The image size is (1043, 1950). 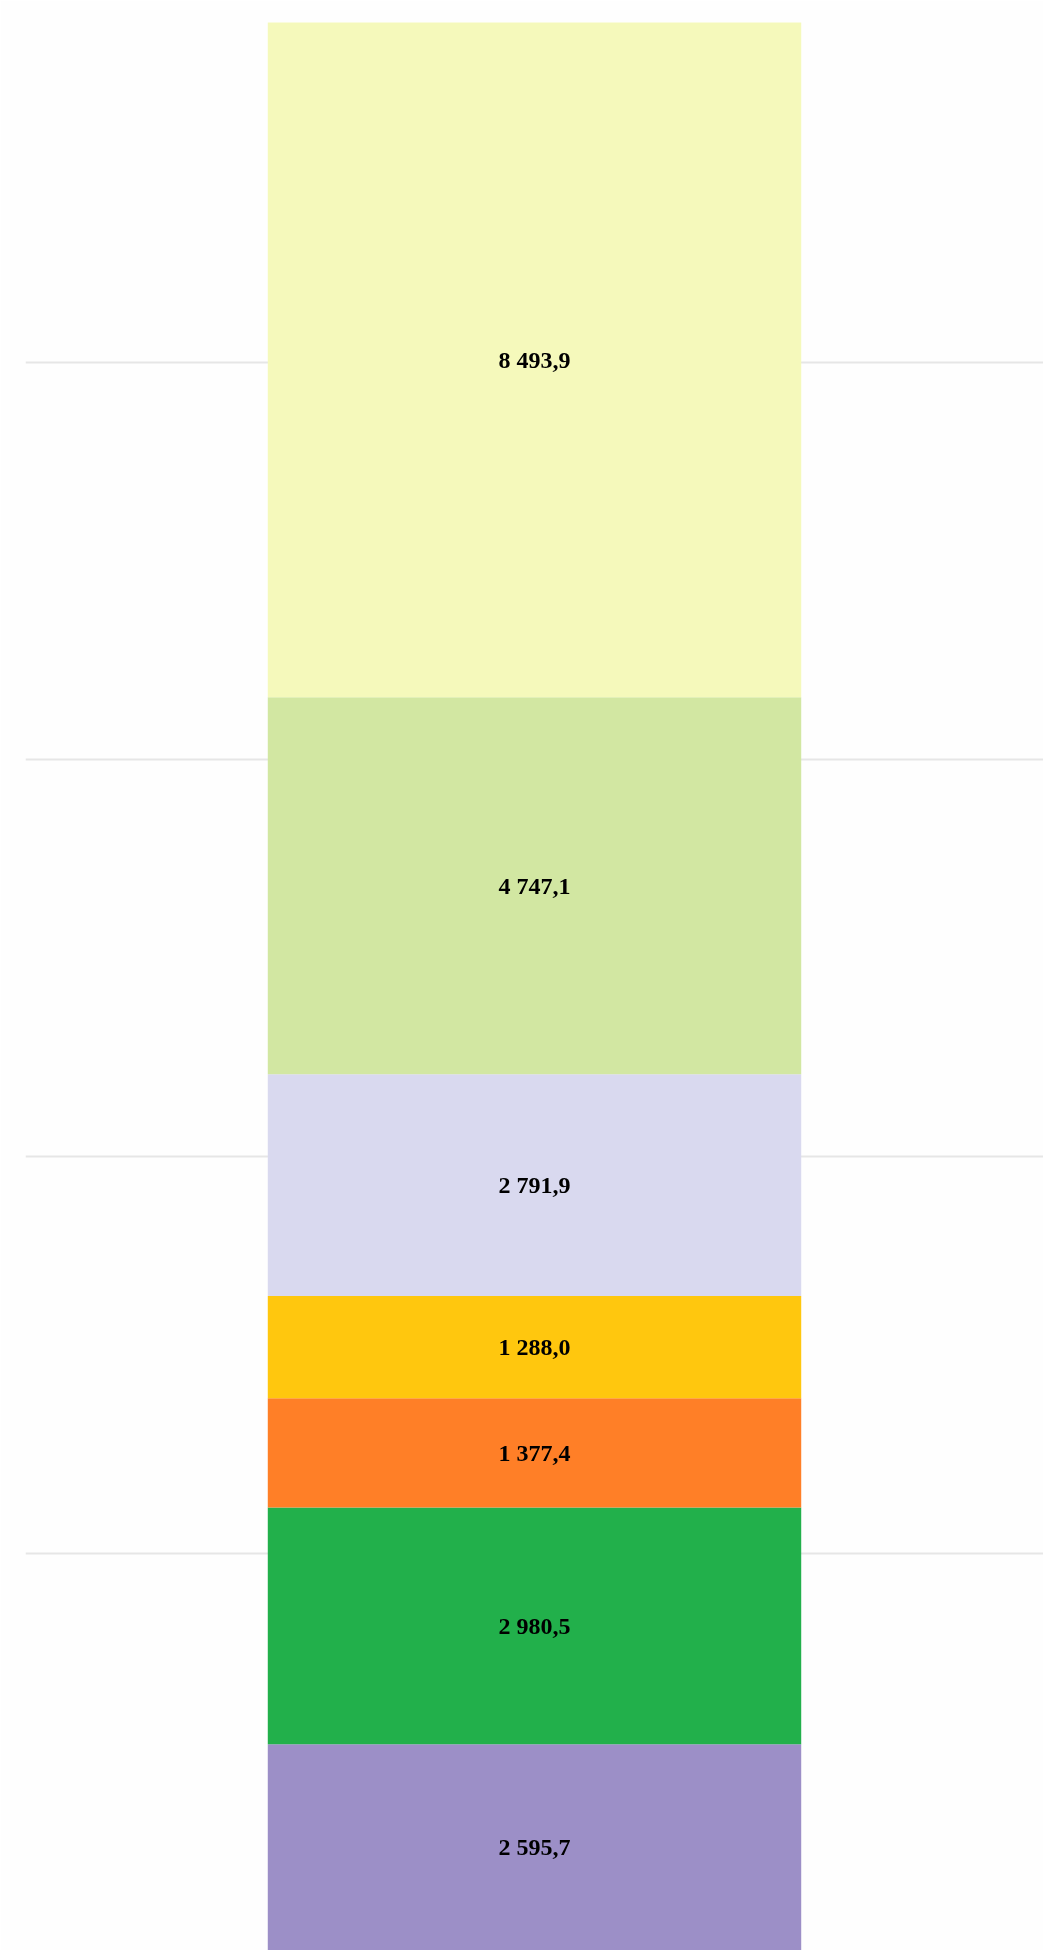 I want to click on data-label: 4 747,1, so click(x=534, y=885).